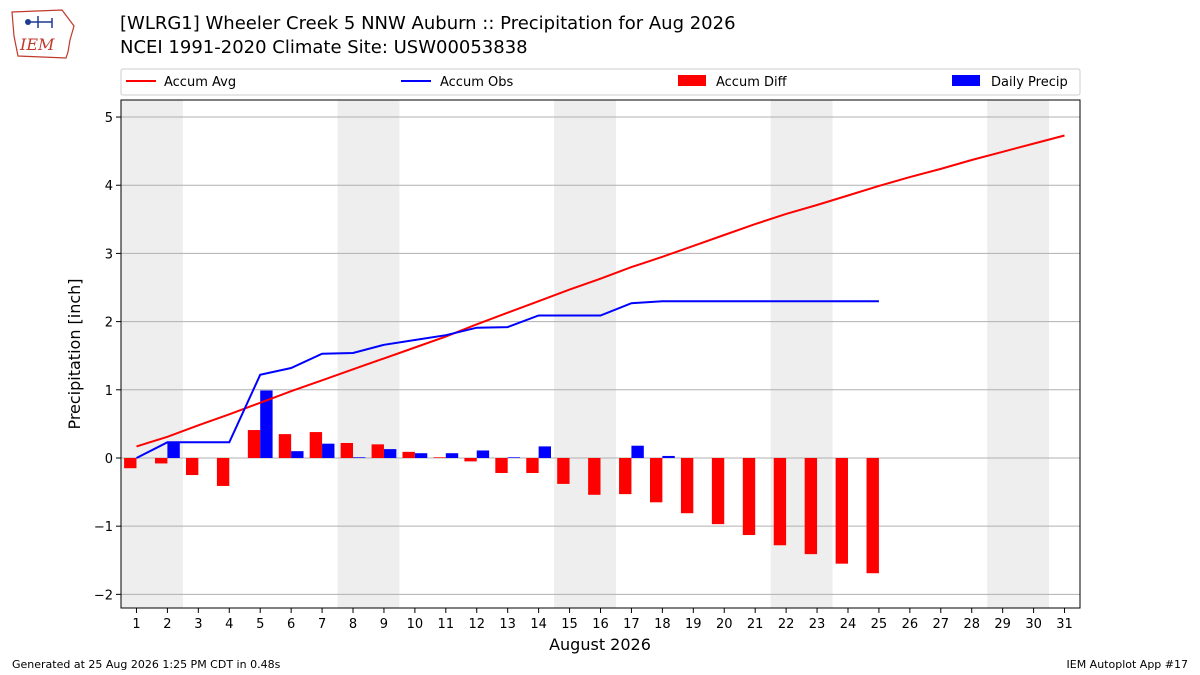 This screenshot has width=1200, height=675. What do you see at coordinates (662, 624) in the screenshot?
I see `x-tick-label: 18` at bounding box center [662, 624].